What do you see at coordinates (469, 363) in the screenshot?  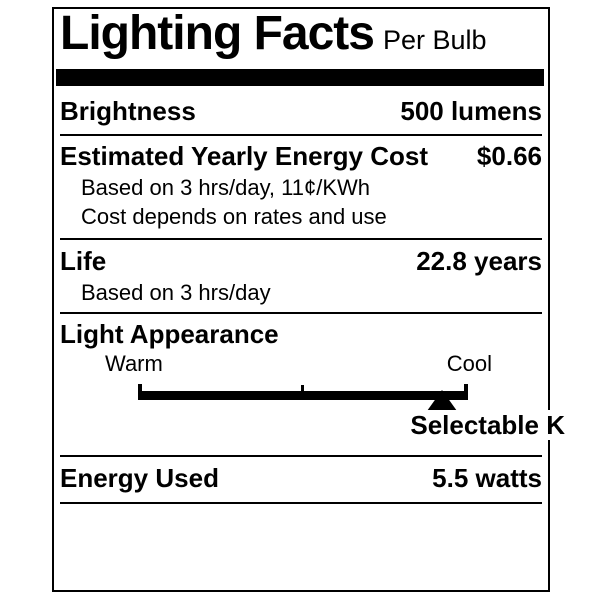 I see `cool-label: Cool` at bounding box center [469, 363].